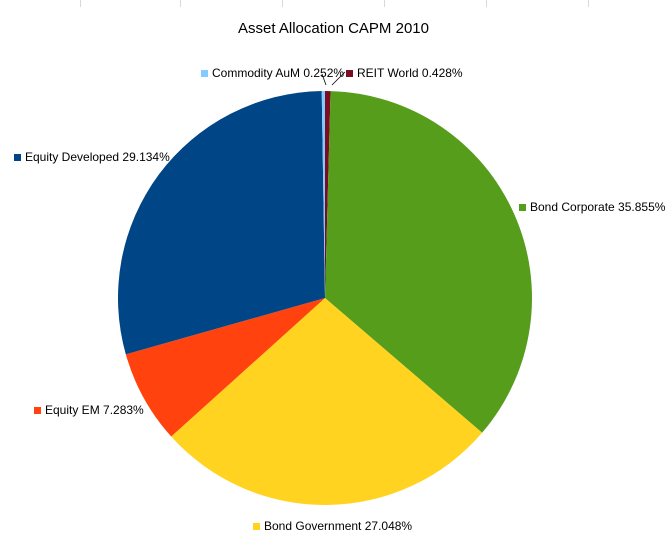 The image size is (667, 544). I want to click on slice-label: REIT World 0.428%, so click(404, 73).